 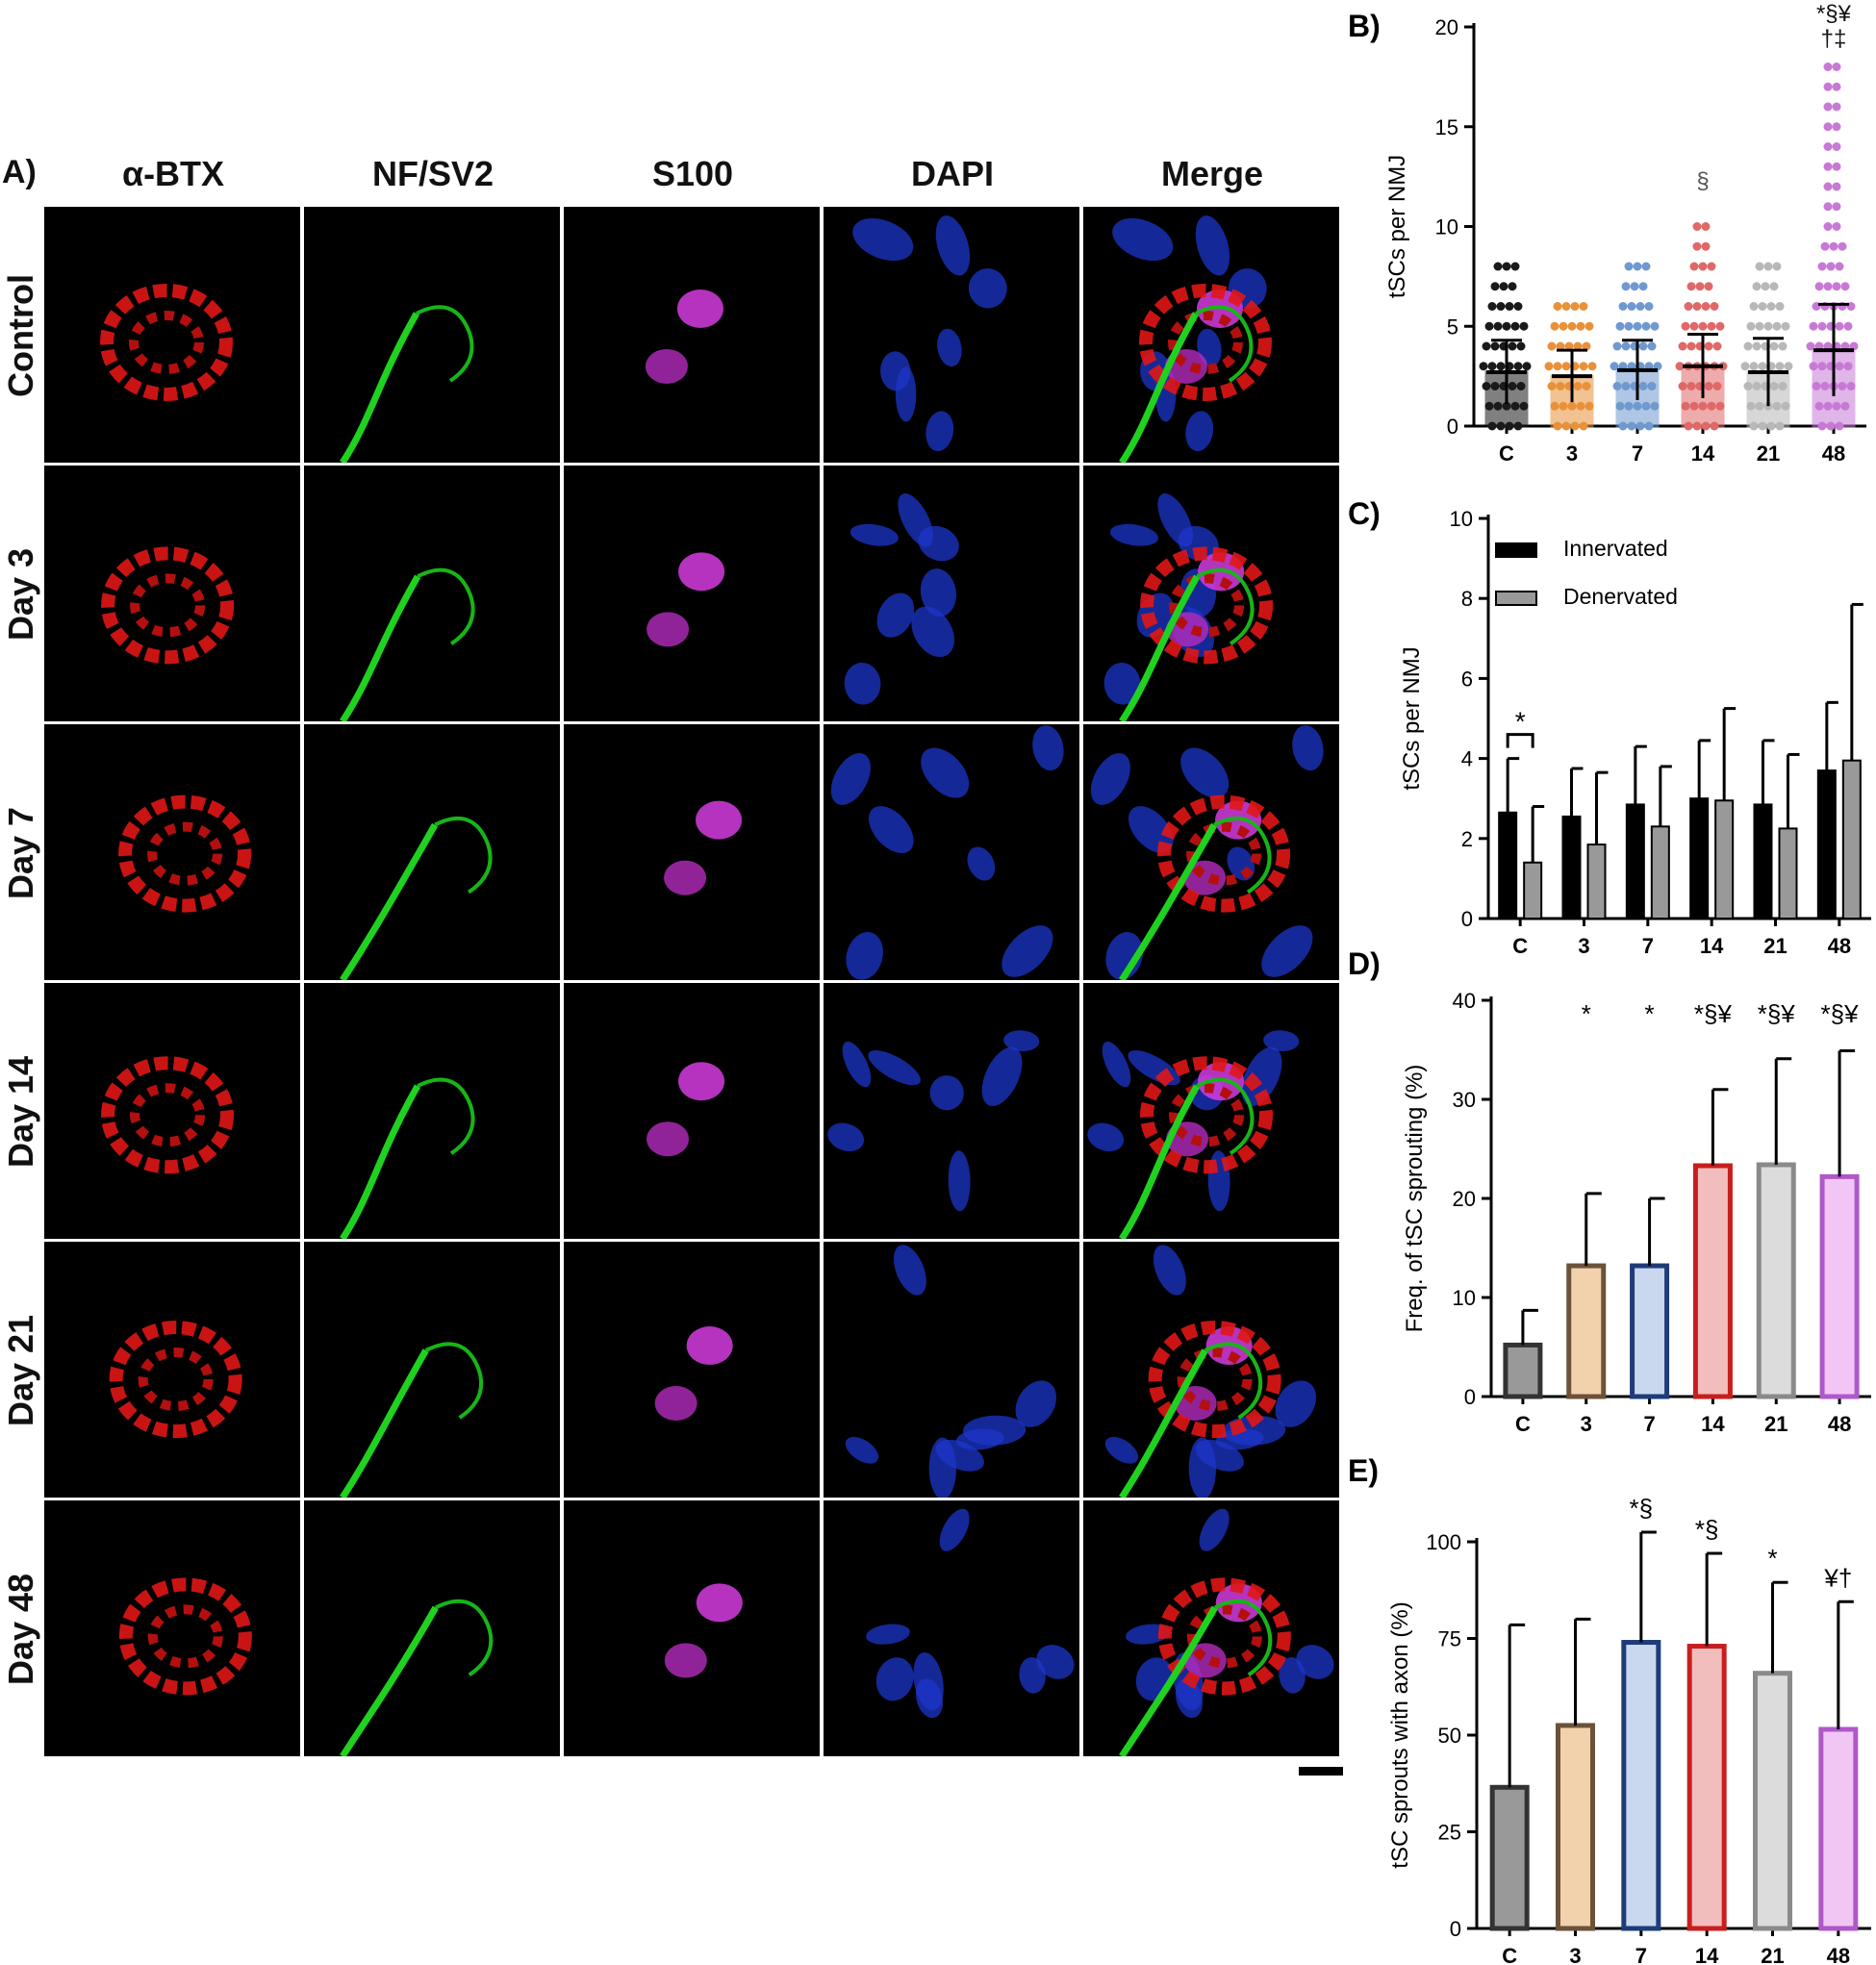 I want to click on significance-marker: †‡, so click(x=1834, y=39).